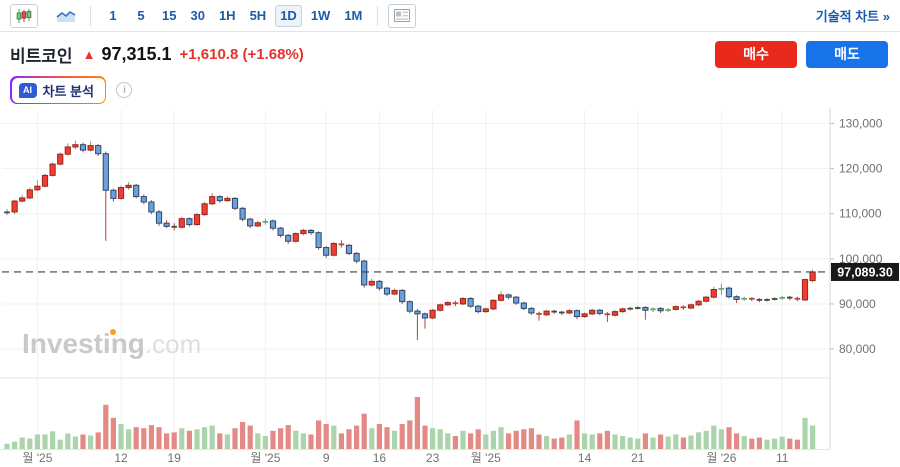 The image size is (900, 467). What do you see at coordinates (756, 54) in the screenshot?
I see `buy-button: 매수` at bounding box center [756, 54].